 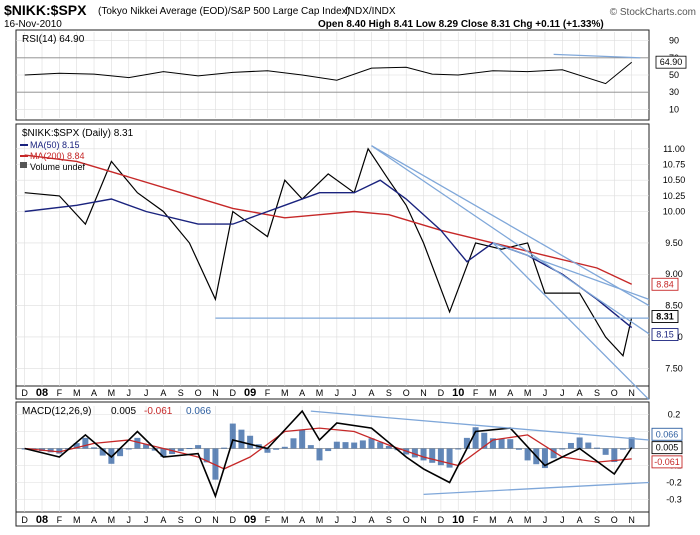 I want to click on volume-legend: Volume undef, so click(x=58, y=167).